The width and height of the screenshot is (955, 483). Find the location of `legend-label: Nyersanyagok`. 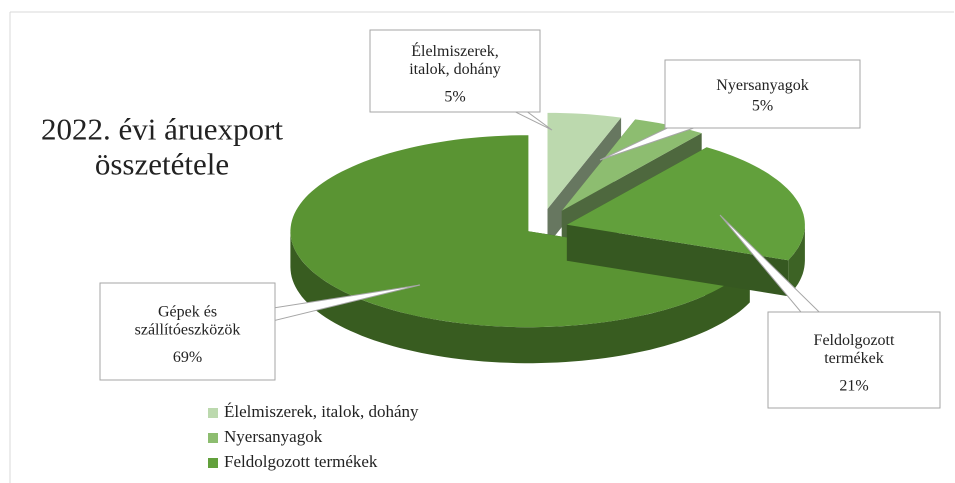

legend-label: Nyersanyagok is located at coordinates (273, 436).